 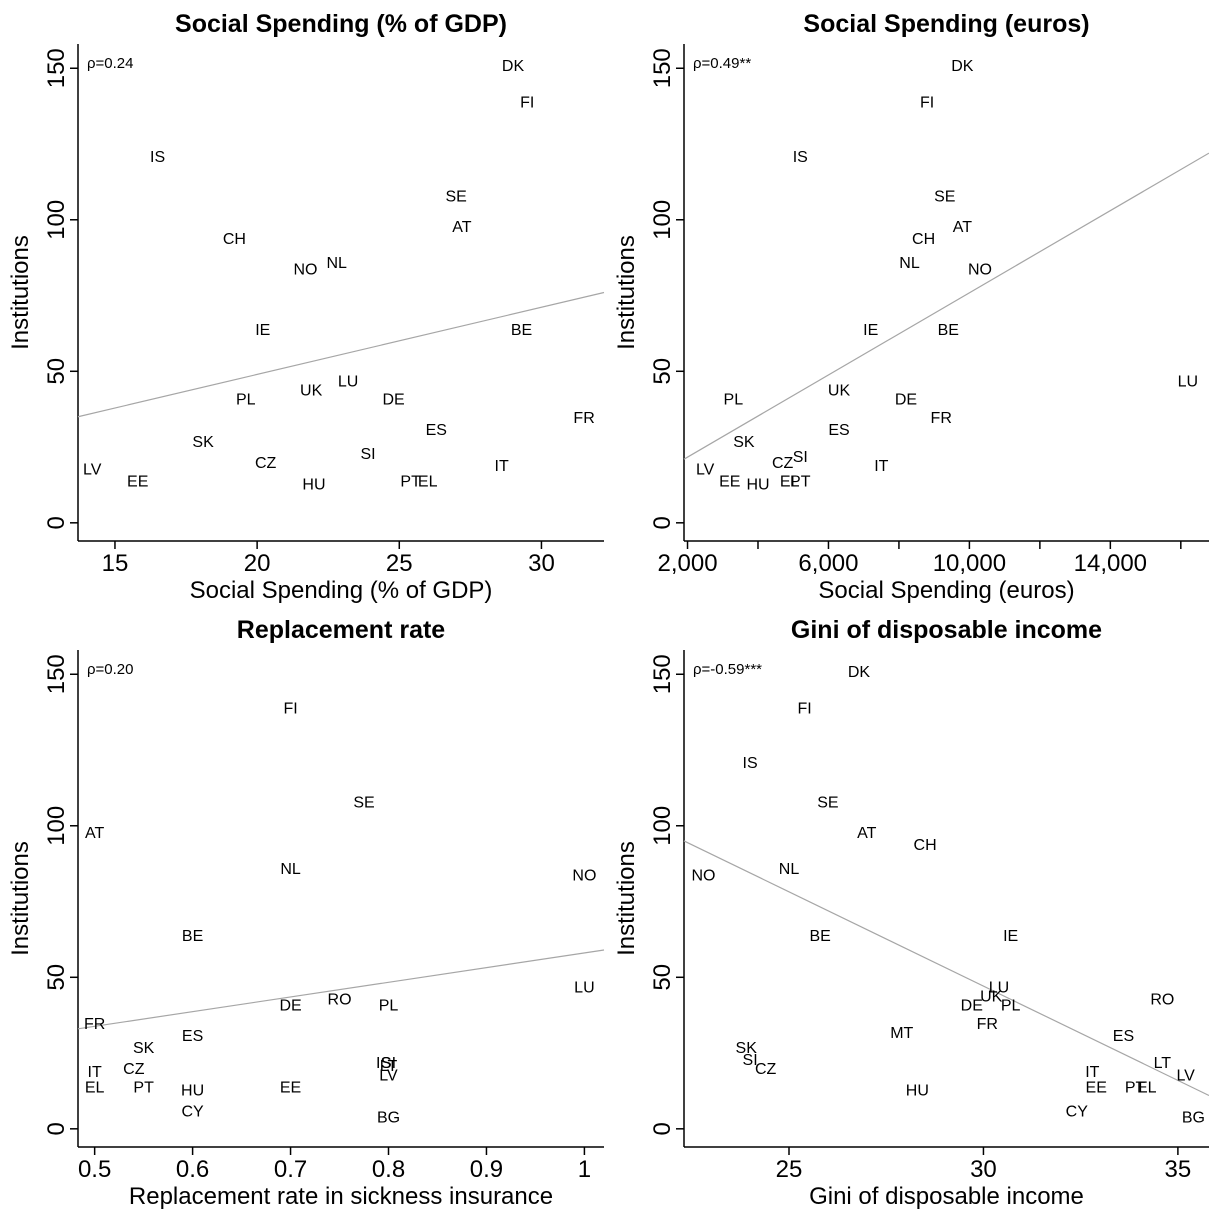 I want to click on x-axis-label: Gini of disposable income, so click(x=946, y=1196).